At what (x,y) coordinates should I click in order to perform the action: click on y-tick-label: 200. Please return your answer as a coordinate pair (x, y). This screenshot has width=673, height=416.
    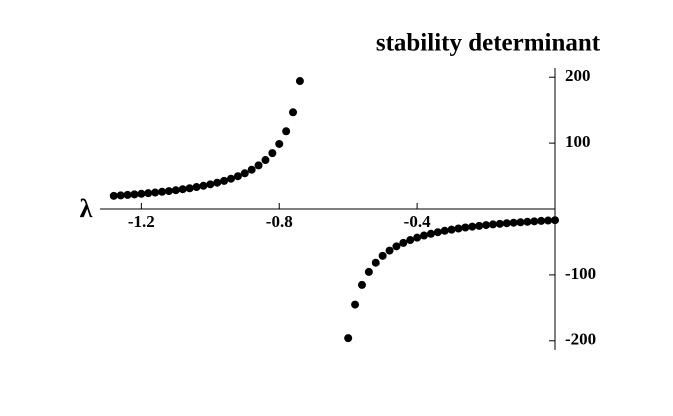
    Looking at the image, I should click on (578, 75).